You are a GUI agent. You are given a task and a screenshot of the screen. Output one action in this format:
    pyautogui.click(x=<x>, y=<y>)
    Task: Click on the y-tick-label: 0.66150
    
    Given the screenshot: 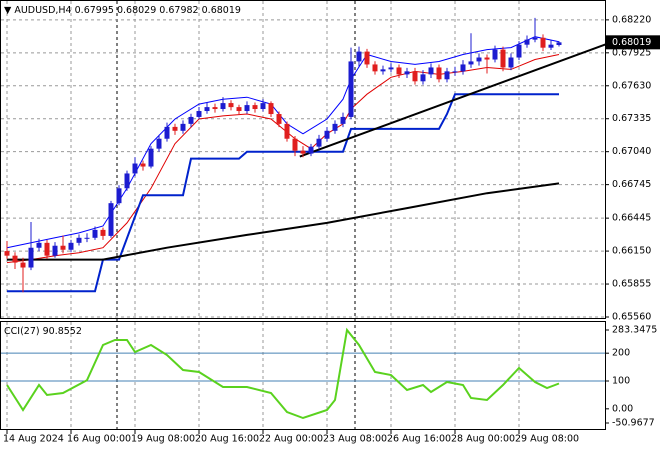 What is the action you would take?
    pyautogui.click(x=631, y=251)
    